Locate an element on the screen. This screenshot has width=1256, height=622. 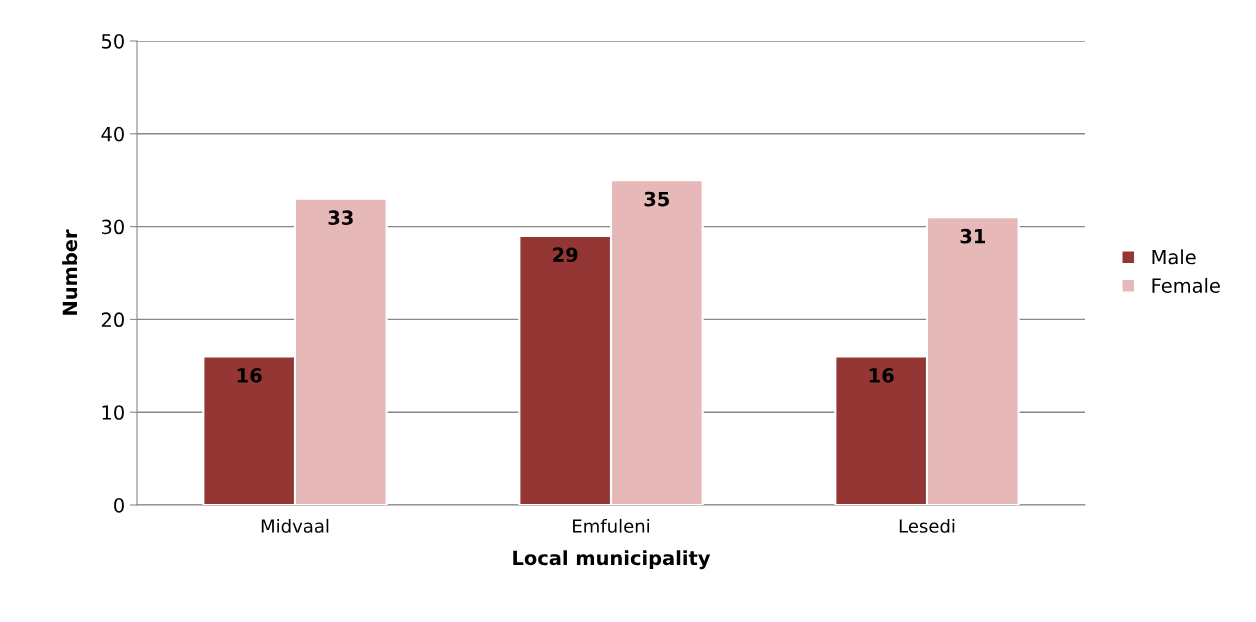
data-label: 35 is located at coordinates (656, 199).